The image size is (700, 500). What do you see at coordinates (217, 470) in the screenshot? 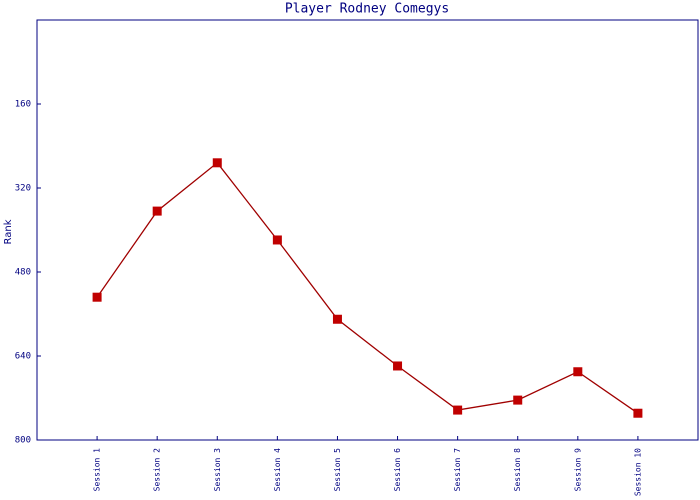
I see `x-tick-label: Session 3` at bounding box center [217, 470].